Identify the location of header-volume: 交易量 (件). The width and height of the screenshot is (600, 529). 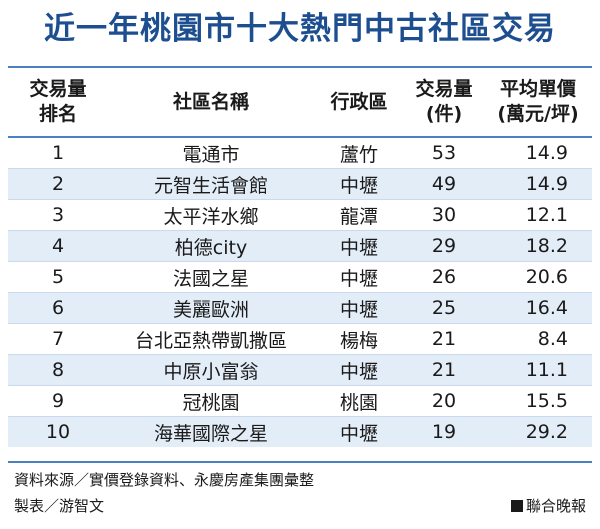
(444, 103).